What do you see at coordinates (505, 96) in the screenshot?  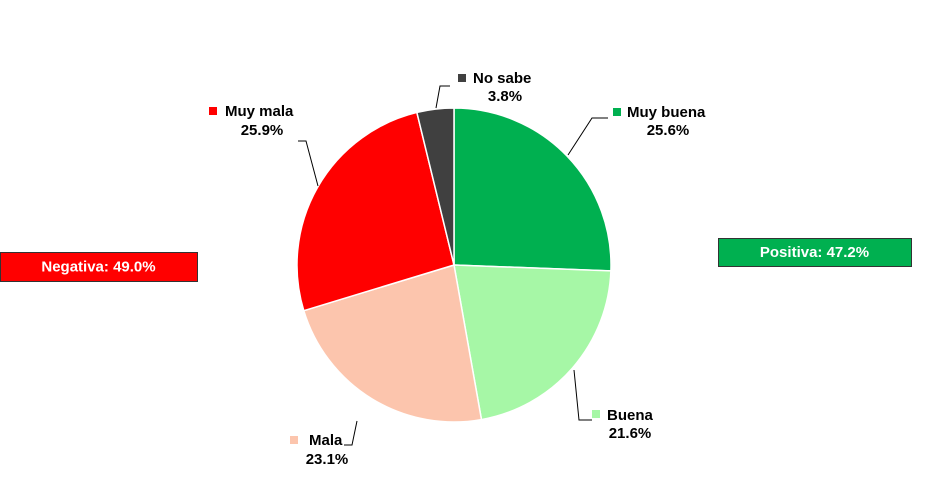 I see `slice-value: 3.8%` at bounding box center [505, 96].